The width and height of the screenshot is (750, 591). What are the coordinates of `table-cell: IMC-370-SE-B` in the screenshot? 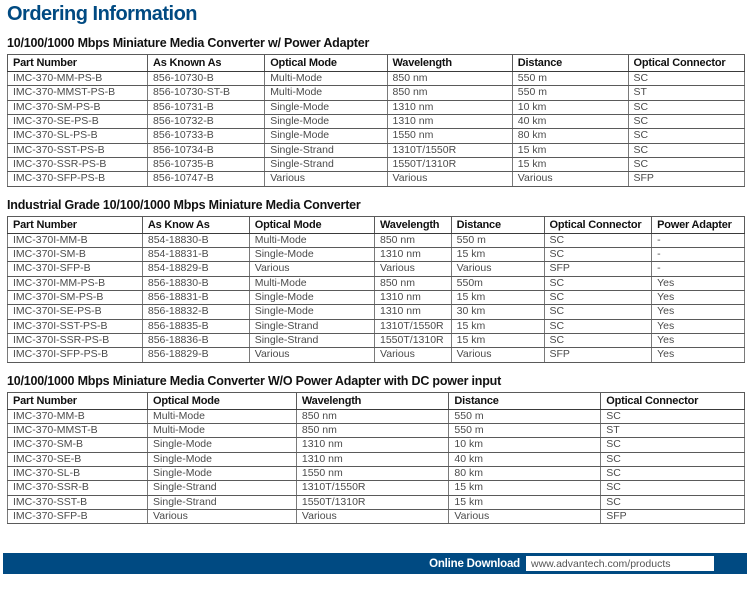 It's located at (77, 459).